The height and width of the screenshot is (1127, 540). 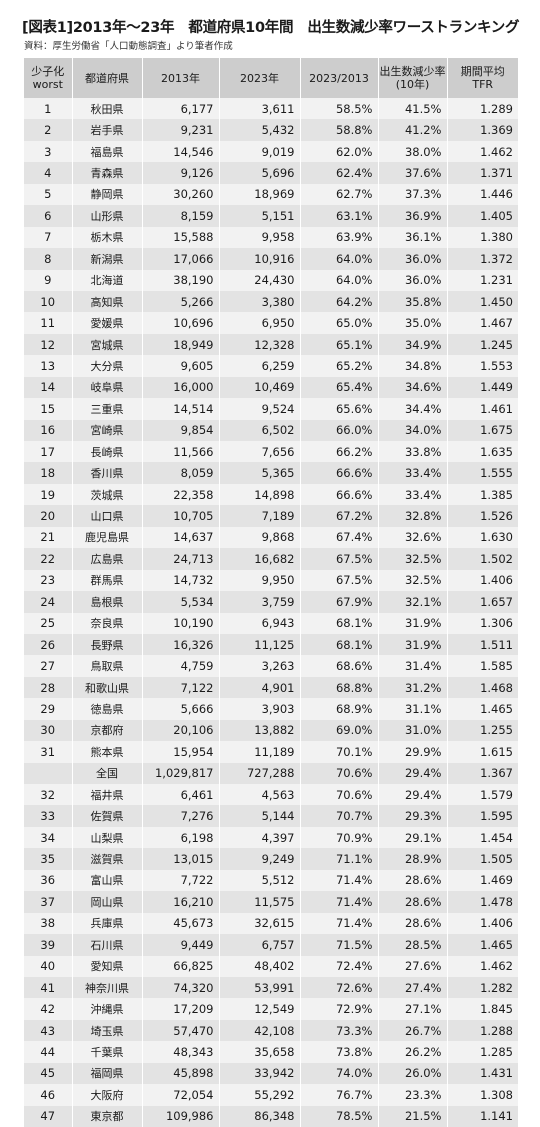 What do you see at coordinates (413, 473) in the screenshot?
I see `decline-rate-cell: 33.4%` at bounding box center [413, 473].